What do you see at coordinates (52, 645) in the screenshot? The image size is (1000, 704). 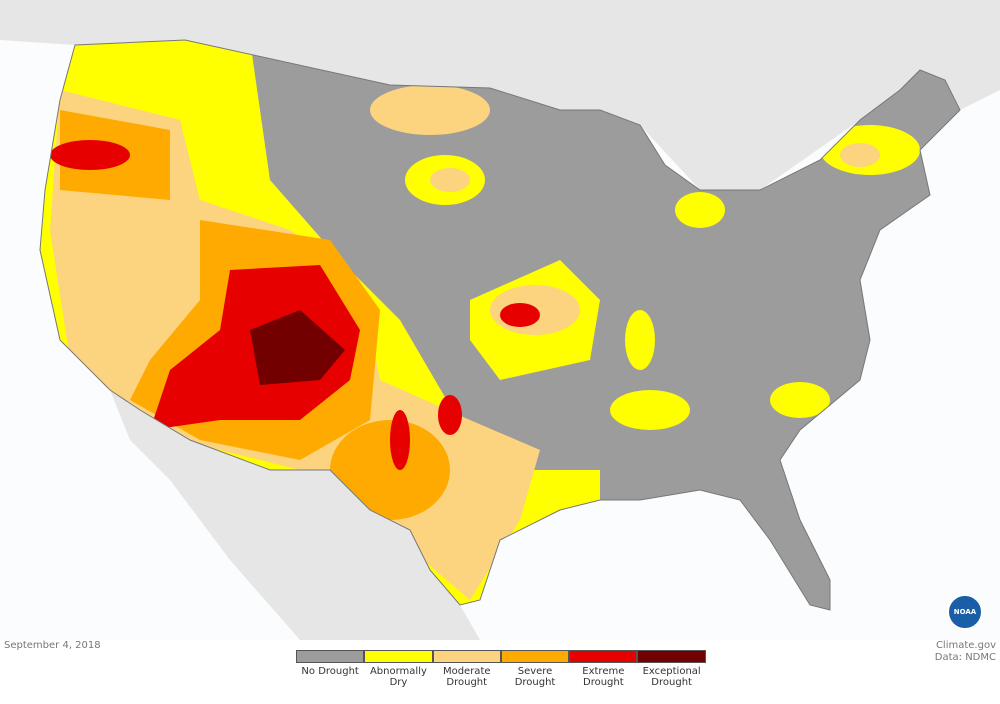 I see `date: September 4, 2018` at bounding box center [52, 645].